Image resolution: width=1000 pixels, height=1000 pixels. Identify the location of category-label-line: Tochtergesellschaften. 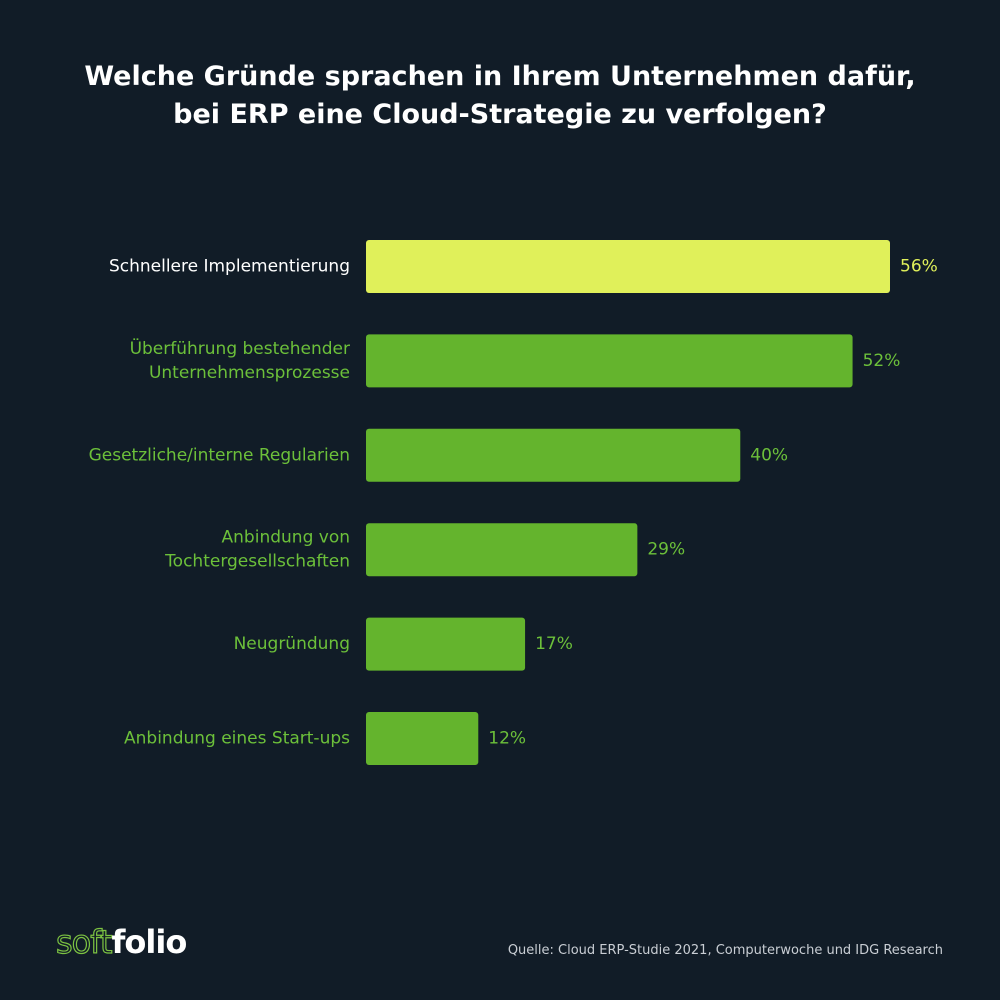
(257, 562).